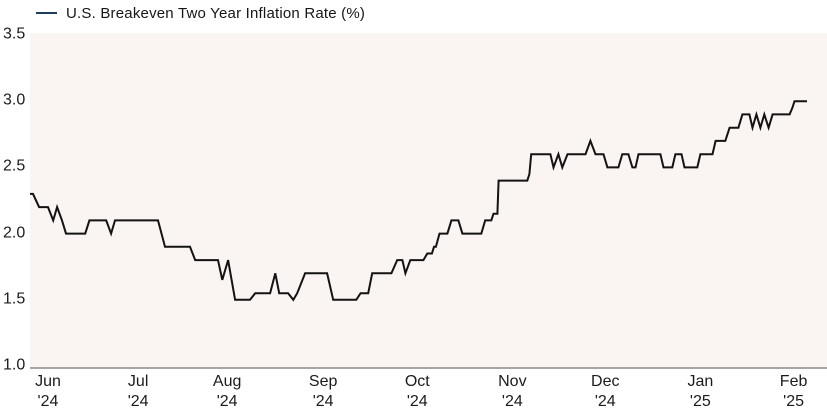  What do you see at coordinates (323, 392) in the screenshot?
I see `x-tick-label: Sep '24` at bounding box center [323, 392].